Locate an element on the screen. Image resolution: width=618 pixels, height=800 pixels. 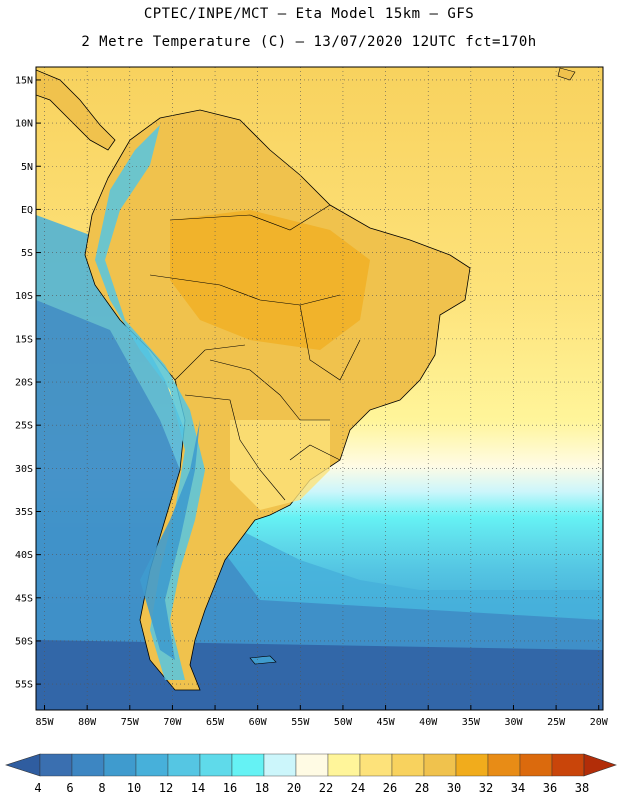
lat-tick-label: 10S is located at coordinates (24, 296).